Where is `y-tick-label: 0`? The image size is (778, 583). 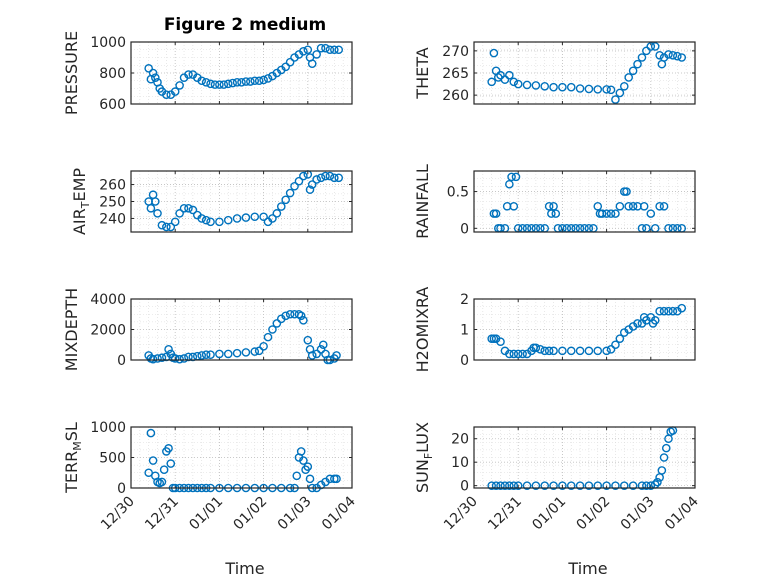 y-tick-label: 0 is located at coordinates (464, 487).